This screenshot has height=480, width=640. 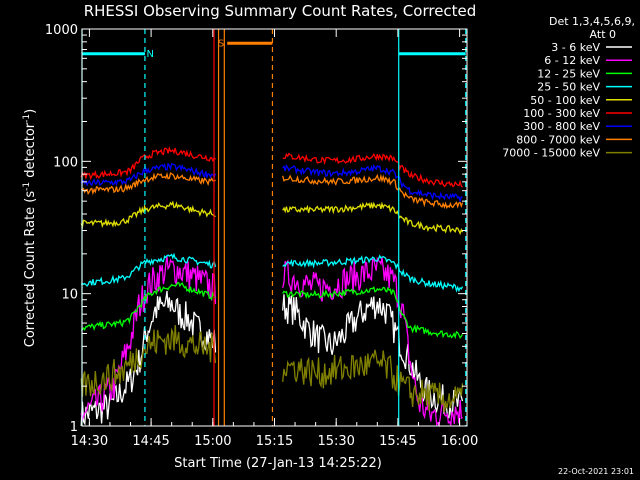 What do you see at coordinates (335, 441) in the screenshot?
I see `x-tick-label: 15:30` at bounding box center [335, 441].